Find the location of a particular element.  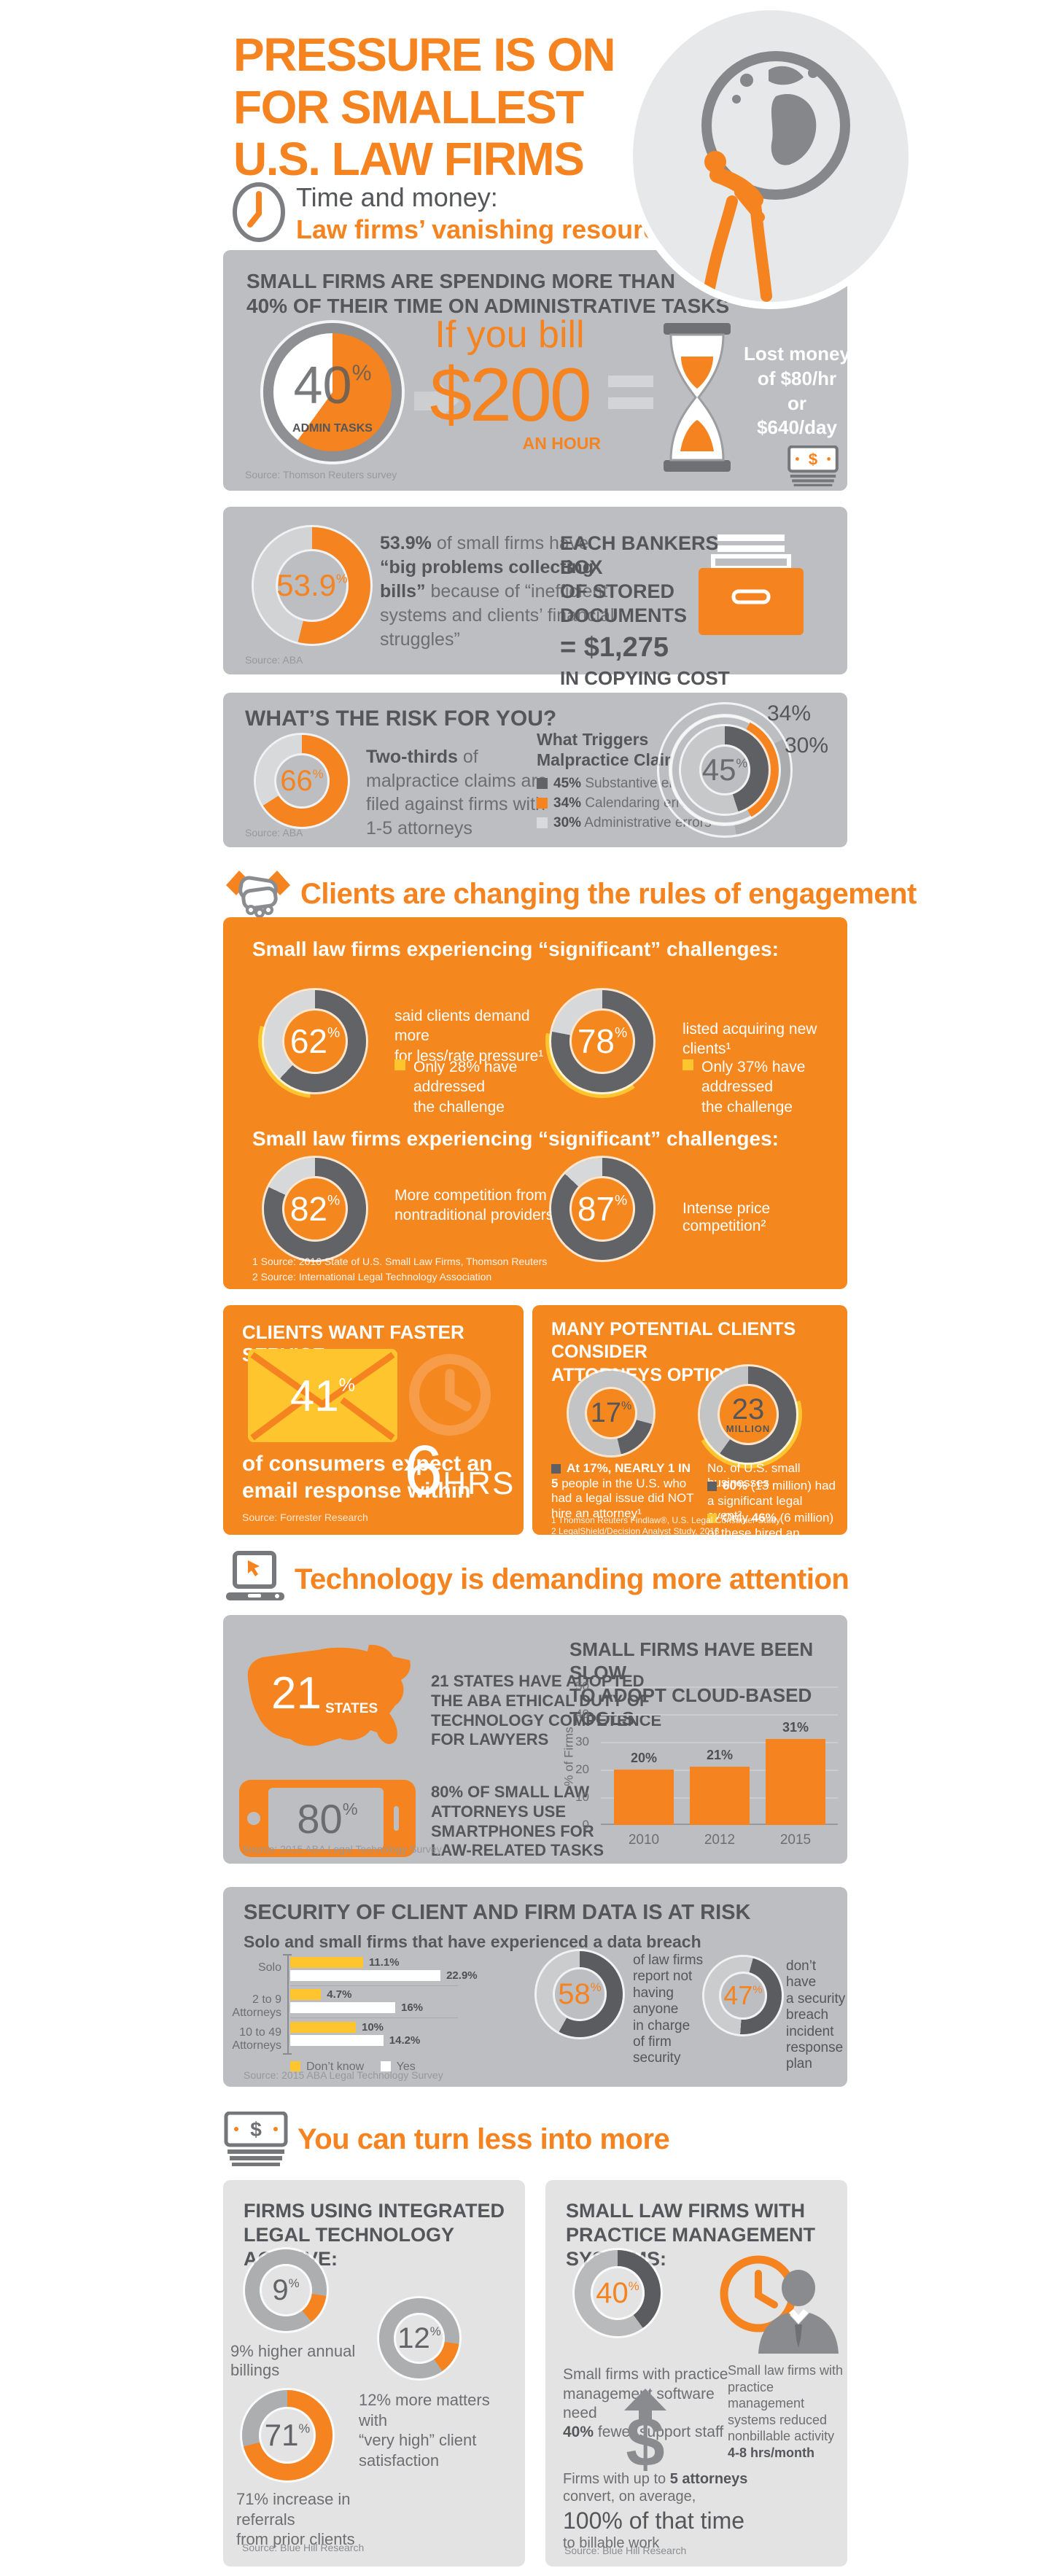

admin-tasks-pie: 40% ADMIN TASKS is located at coordinates (332, 393).